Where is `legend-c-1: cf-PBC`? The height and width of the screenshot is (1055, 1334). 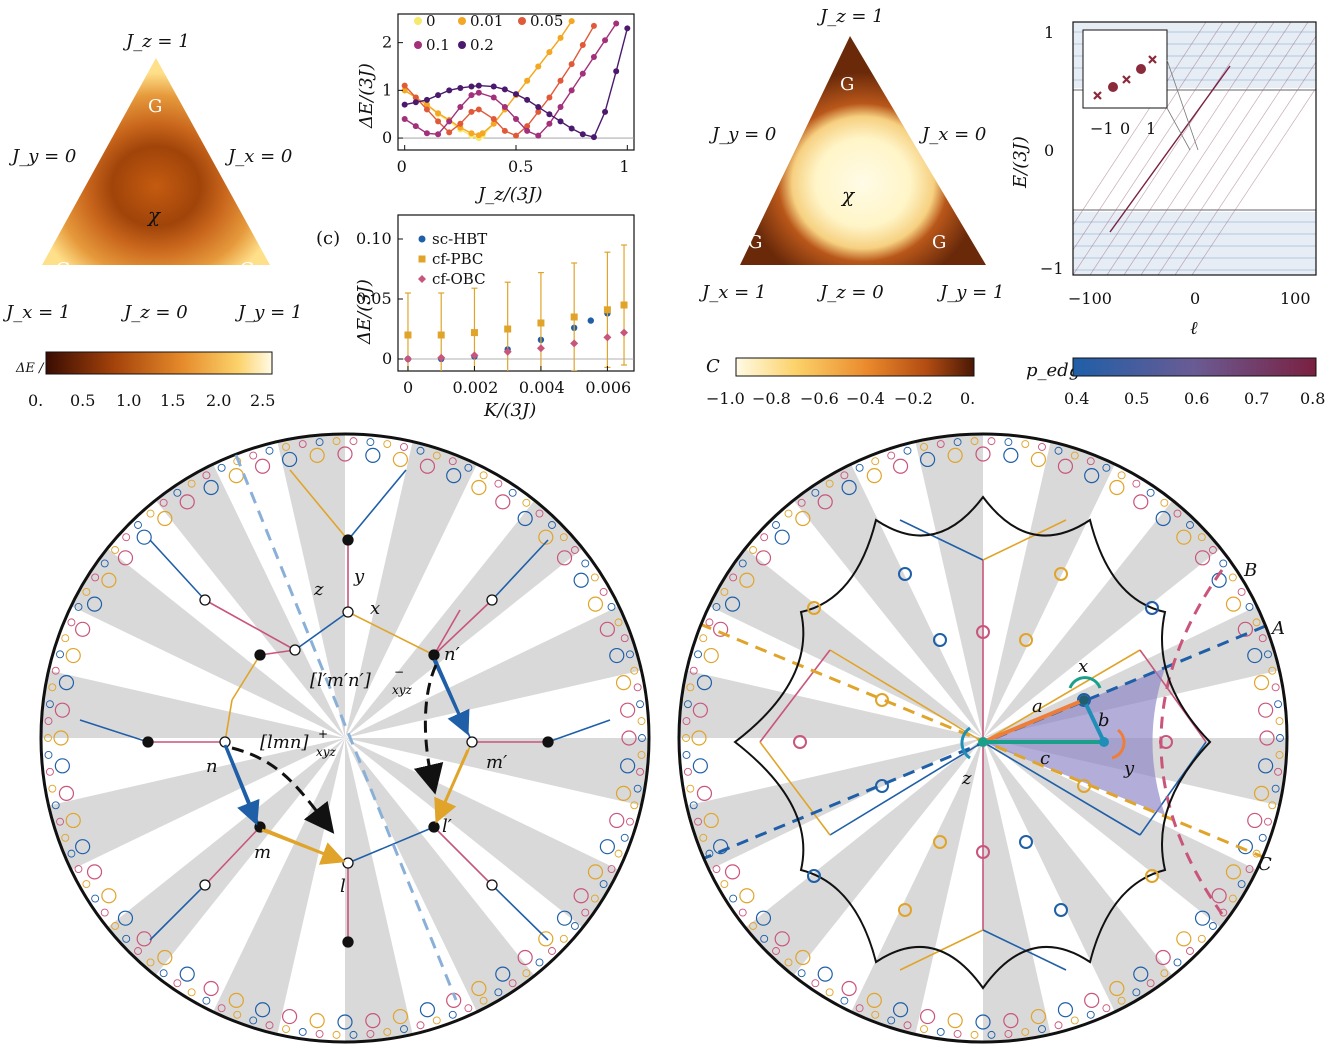 legend-c-1: cf-PBC is located at coordinates (457, 259).